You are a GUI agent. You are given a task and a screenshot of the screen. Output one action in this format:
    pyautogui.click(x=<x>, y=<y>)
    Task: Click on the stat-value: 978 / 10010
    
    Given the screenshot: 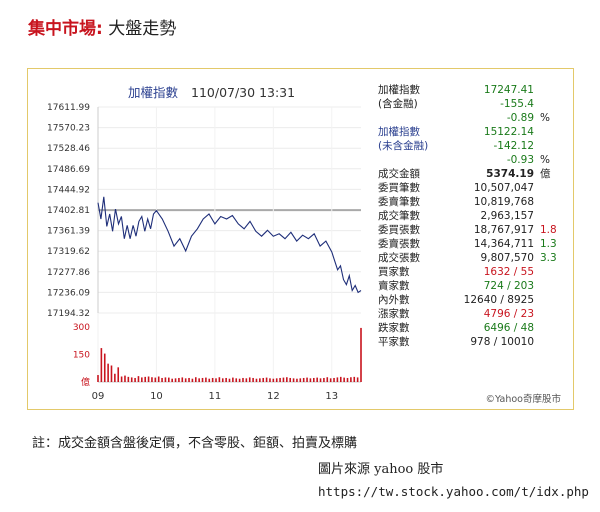 What is the action you would take?
    pyautogui.click(x=502, y=342)
    